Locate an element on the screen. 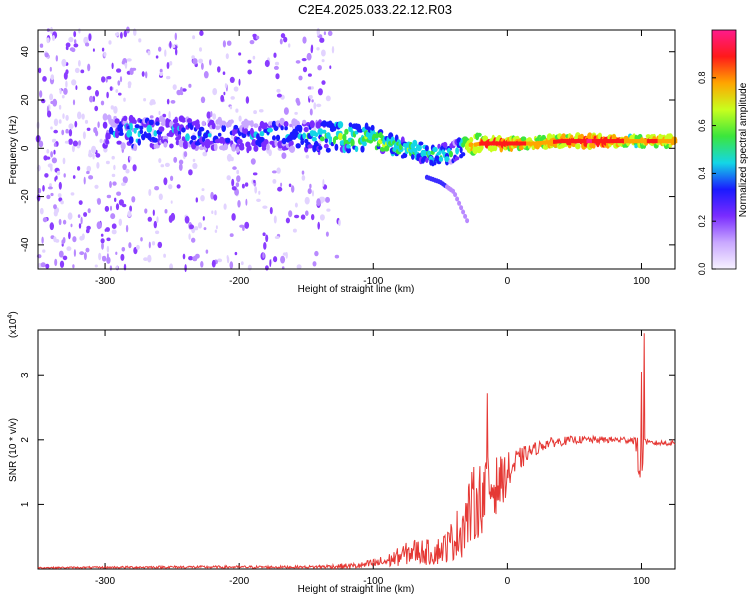 The height and width of the screenshot is (600, 750). spectrogram-branch-cell is located at coordinates (465, 216).